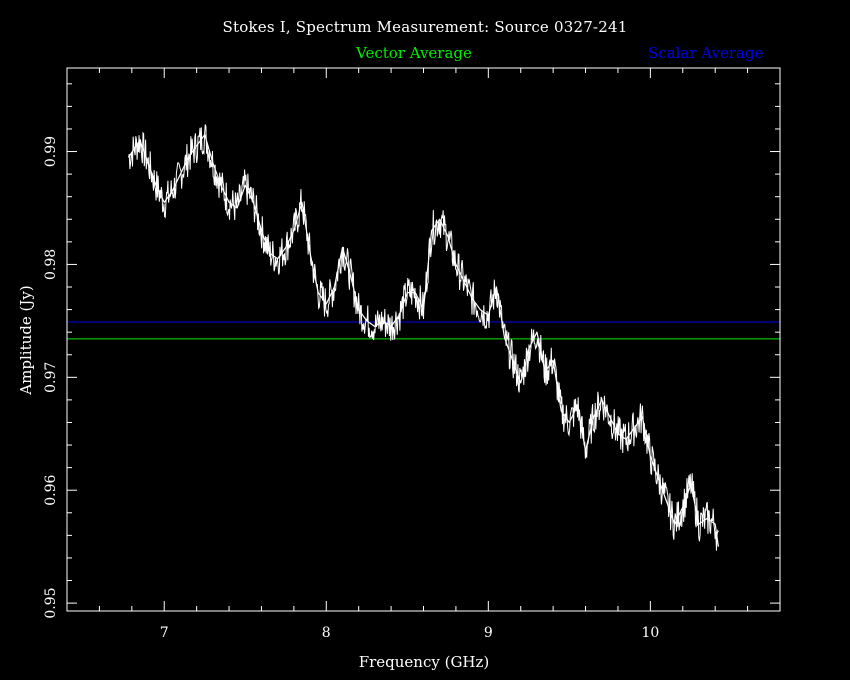 The height and width of the screenshot is (680, 850). What do you see at coordinates (51, 603) in the screenshot?
I see `y-tick-label: 0.95` at bounding box center [51, 603].